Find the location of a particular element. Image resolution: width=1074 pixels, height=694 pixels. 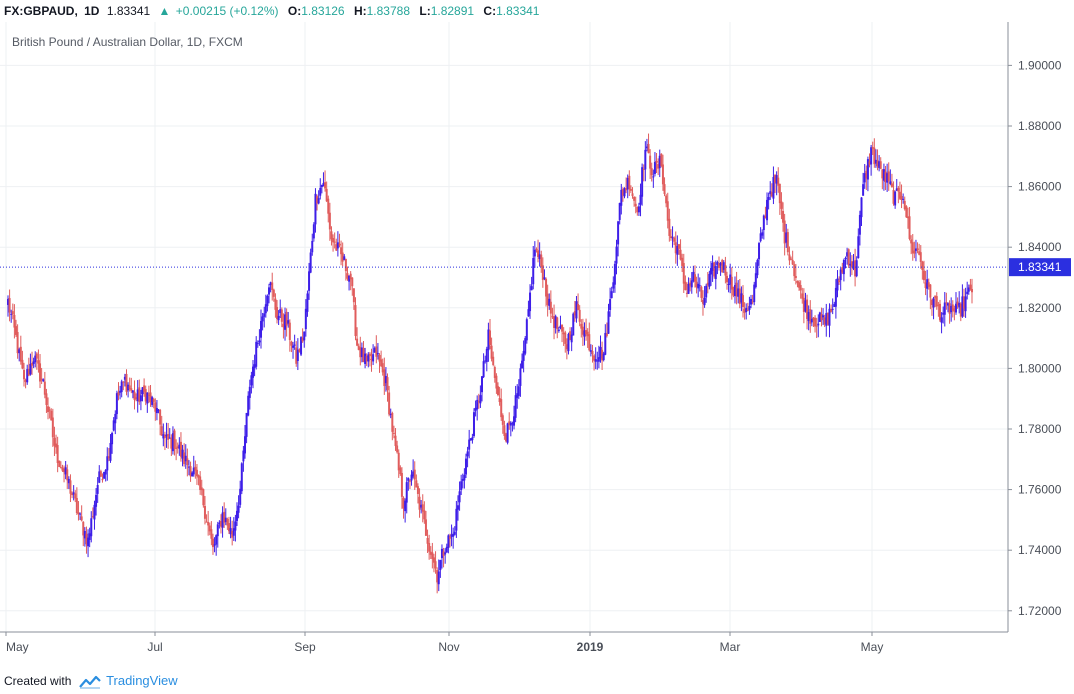

y-tick-label: 1.86000 is located at coordinates (1040, 187).